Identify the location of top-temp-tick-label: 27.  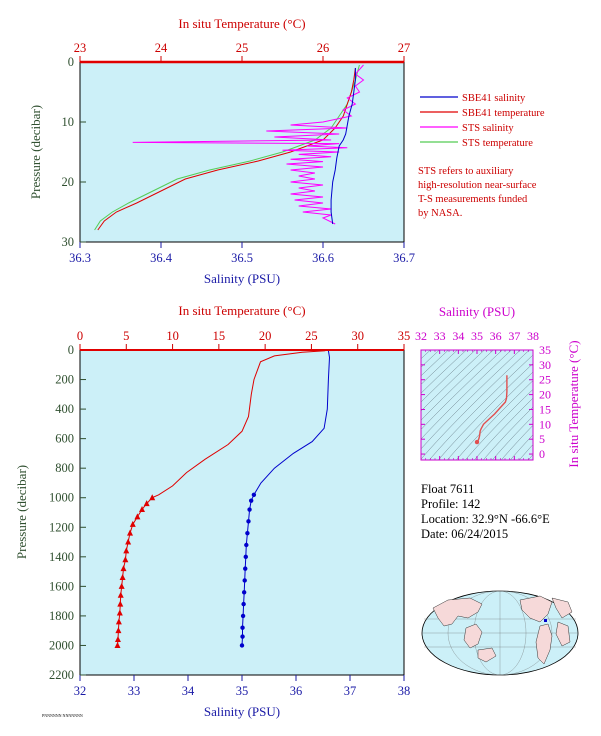
(404, 48).